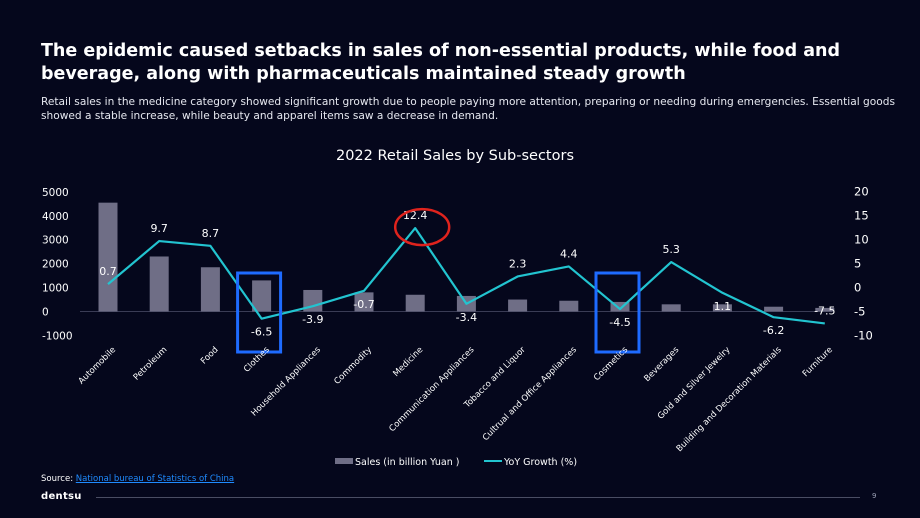 The image size is (920, 518). I want to click on data-label: -3.9, so click(312, 319).